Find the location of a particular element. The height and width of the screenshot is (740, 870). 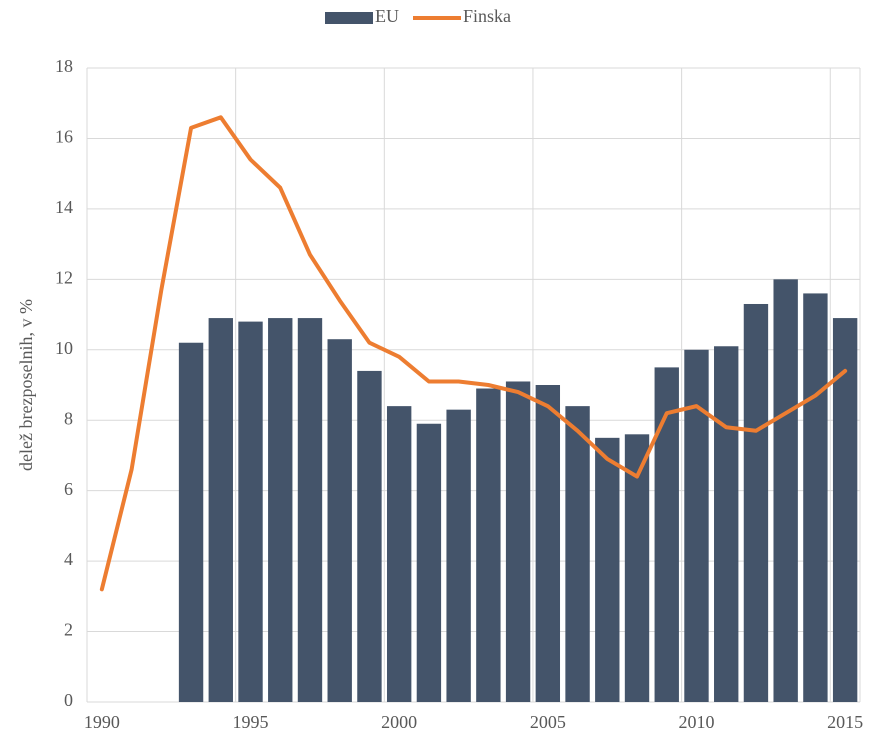

legend-label: EU is located at coordinates (387, 16).